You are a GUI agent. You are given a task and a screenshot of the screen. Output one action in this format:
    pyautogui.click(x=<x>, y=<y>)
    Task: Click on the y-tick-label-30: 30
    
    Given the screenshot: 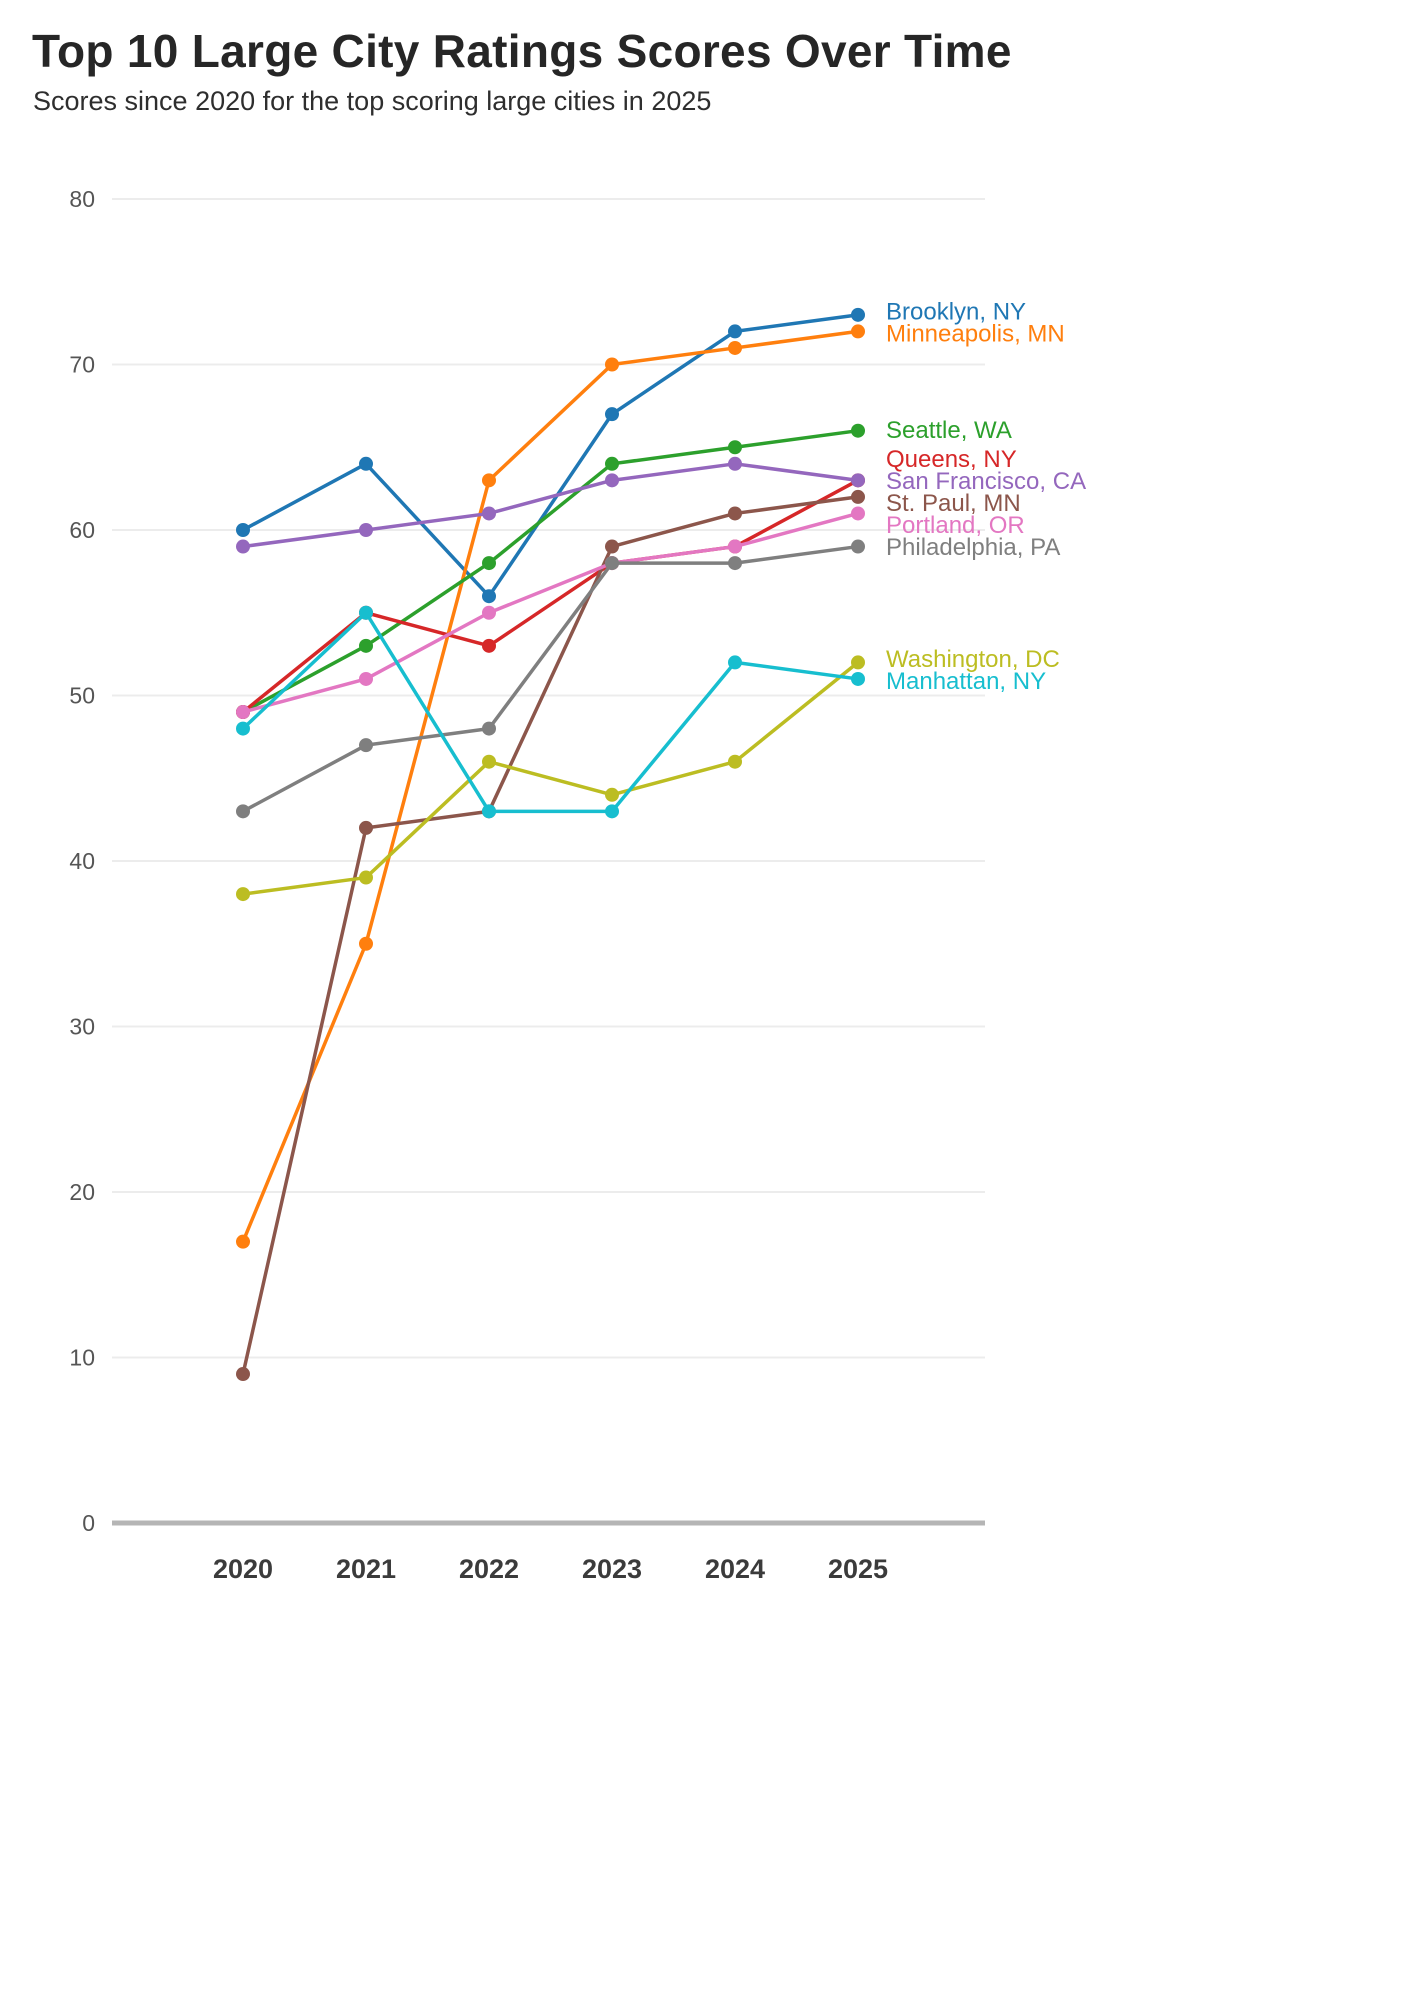 What is the action you would take?
    pyautogui.click(x=82, y=1027)
    